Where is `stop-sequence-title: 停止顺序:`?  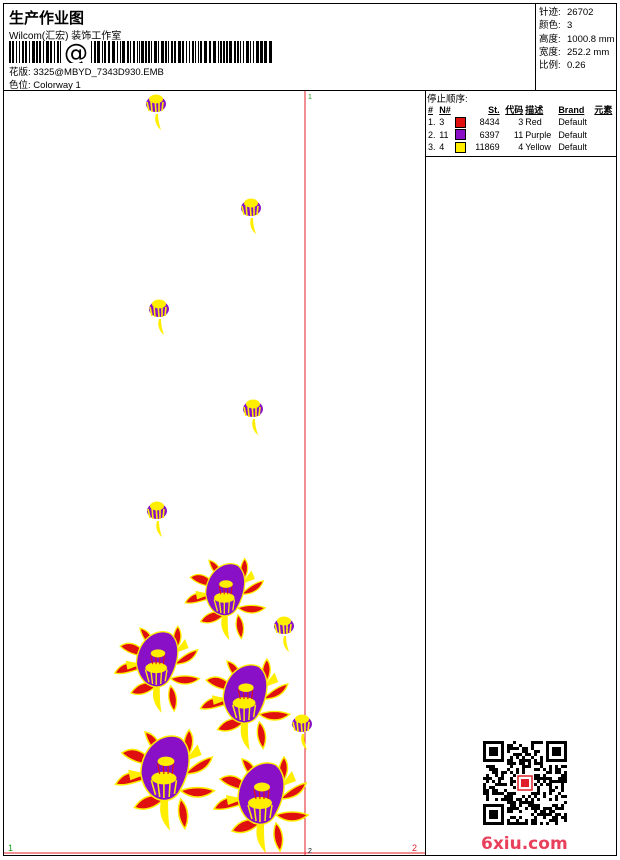 stop-sequence-title: 停止顺序: is located at coordinates (447, 99).